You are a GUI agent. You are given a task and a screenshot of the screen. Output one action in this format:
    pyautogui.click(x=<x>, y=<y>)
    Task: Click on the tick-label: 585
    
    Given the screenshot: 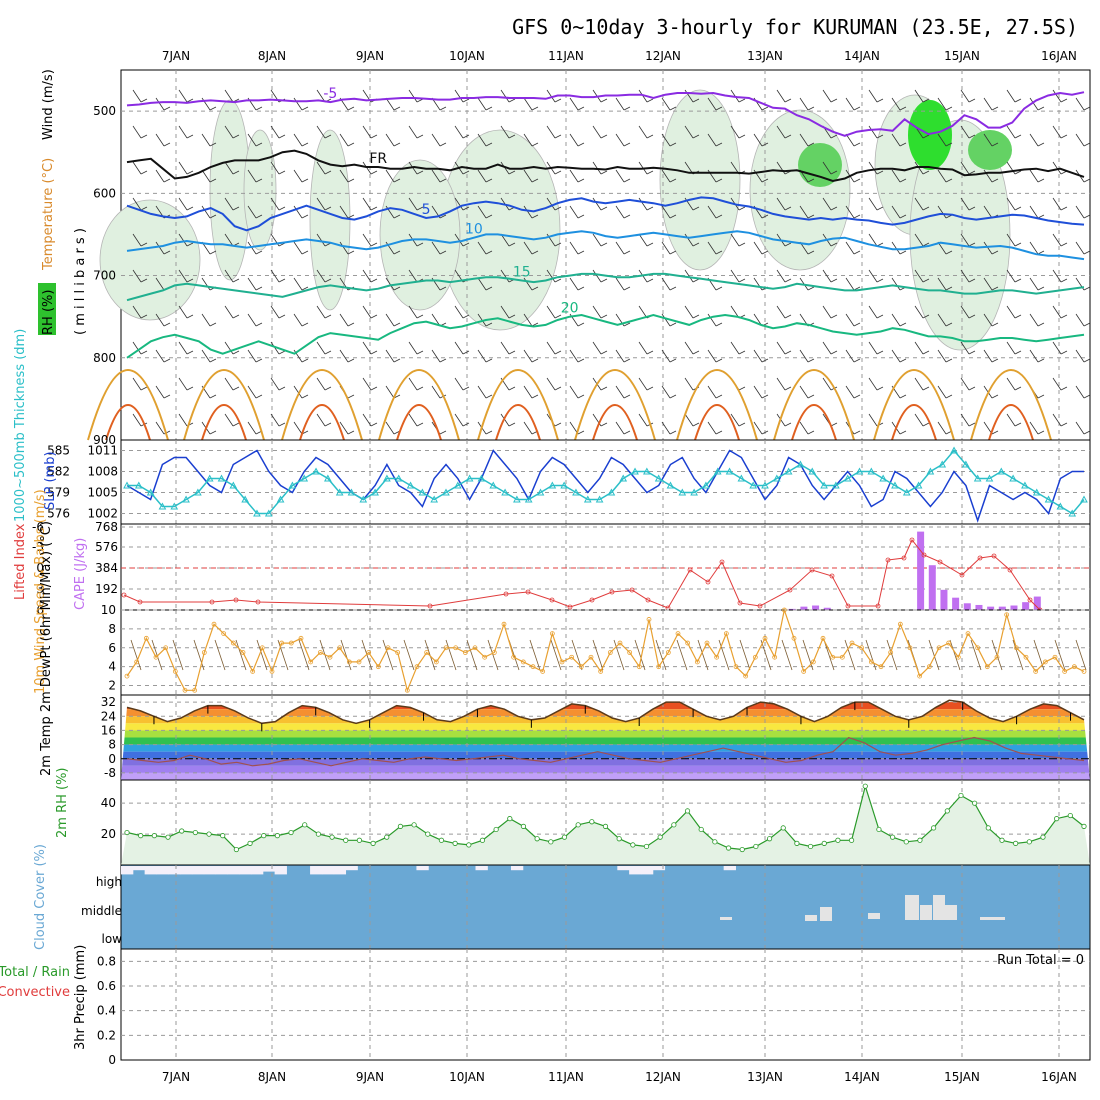 What is the action you would take?
    pyautogui.click(x=58, y=451)
    